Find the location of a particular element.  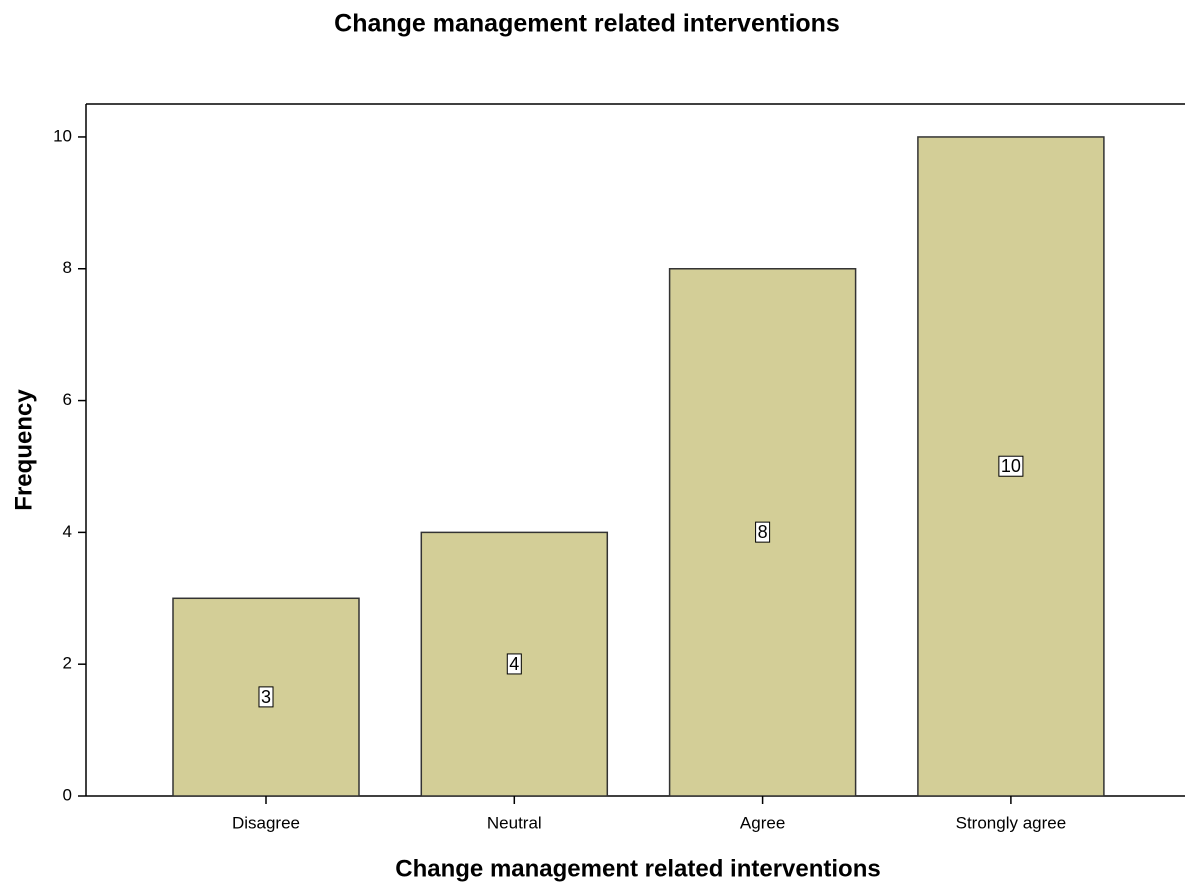

x-tick-label: Strongly agree is located at coordinates (1011, 822).